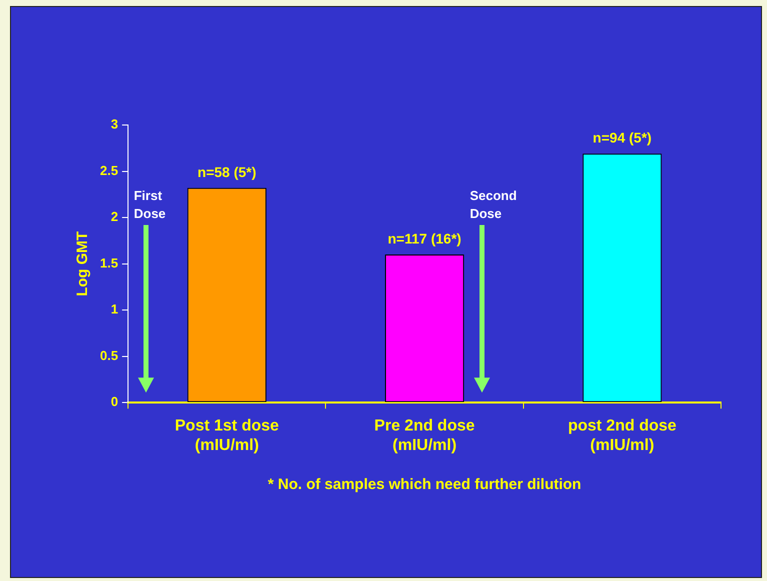  Describe the element at coordinates (114, 216) in the screenshot. I see `y-tick-label: 2` at that location.